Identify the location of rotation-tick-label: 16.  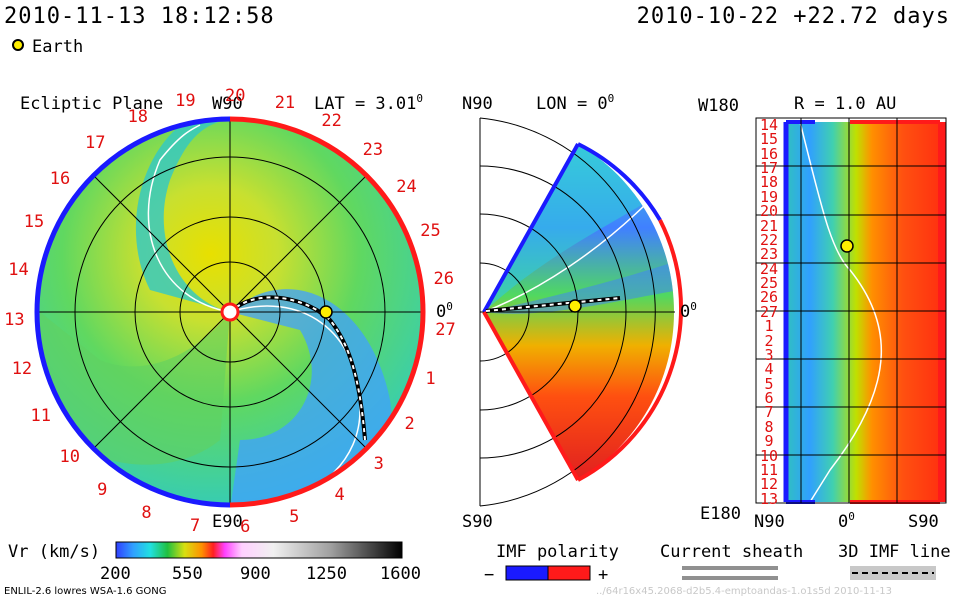
(60, 179).